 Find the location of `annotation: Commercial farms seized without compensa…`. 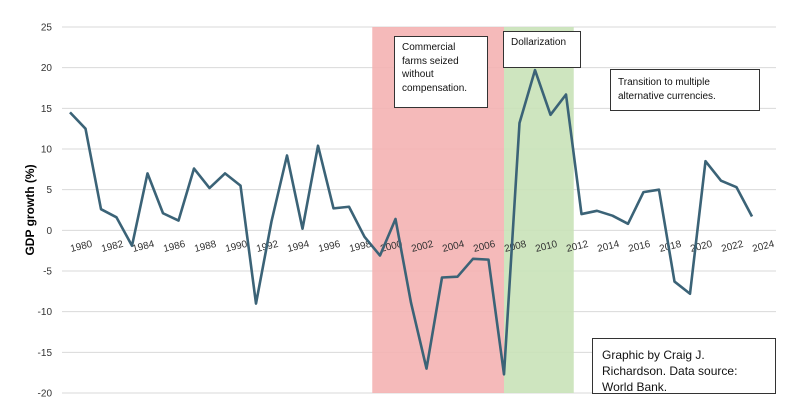

annotation: Commercial farms seized without compensa… is located at coordinates (441, 72).